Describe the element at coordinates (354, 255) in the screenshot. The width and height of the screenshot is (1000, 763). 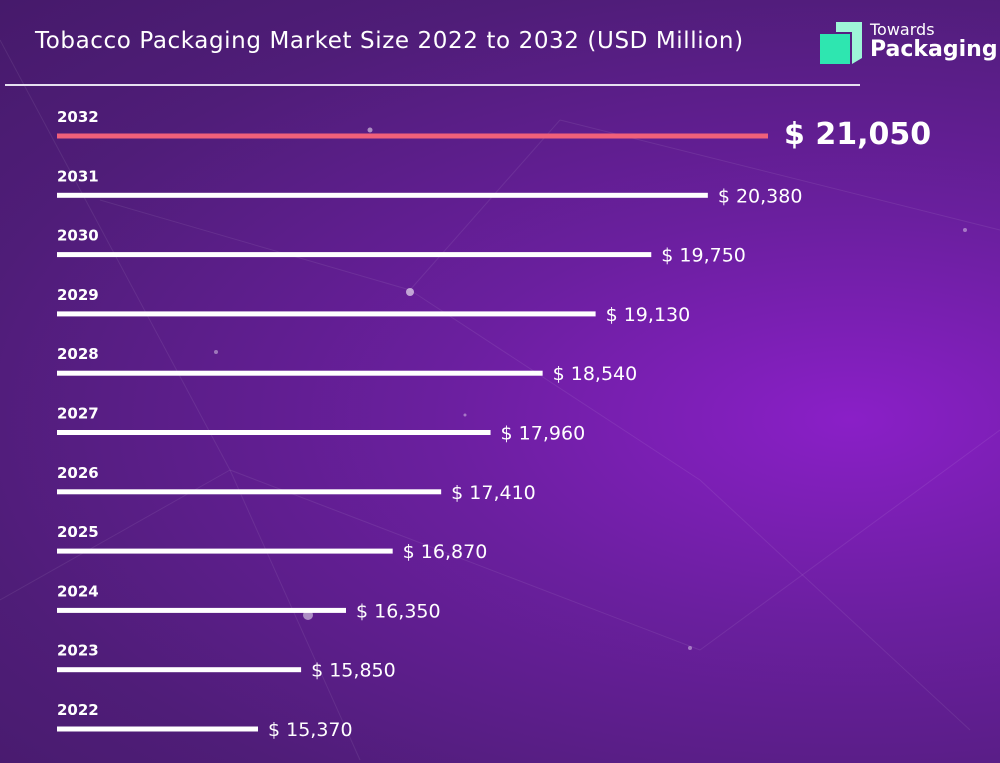
I see `bar-2030` at that location.